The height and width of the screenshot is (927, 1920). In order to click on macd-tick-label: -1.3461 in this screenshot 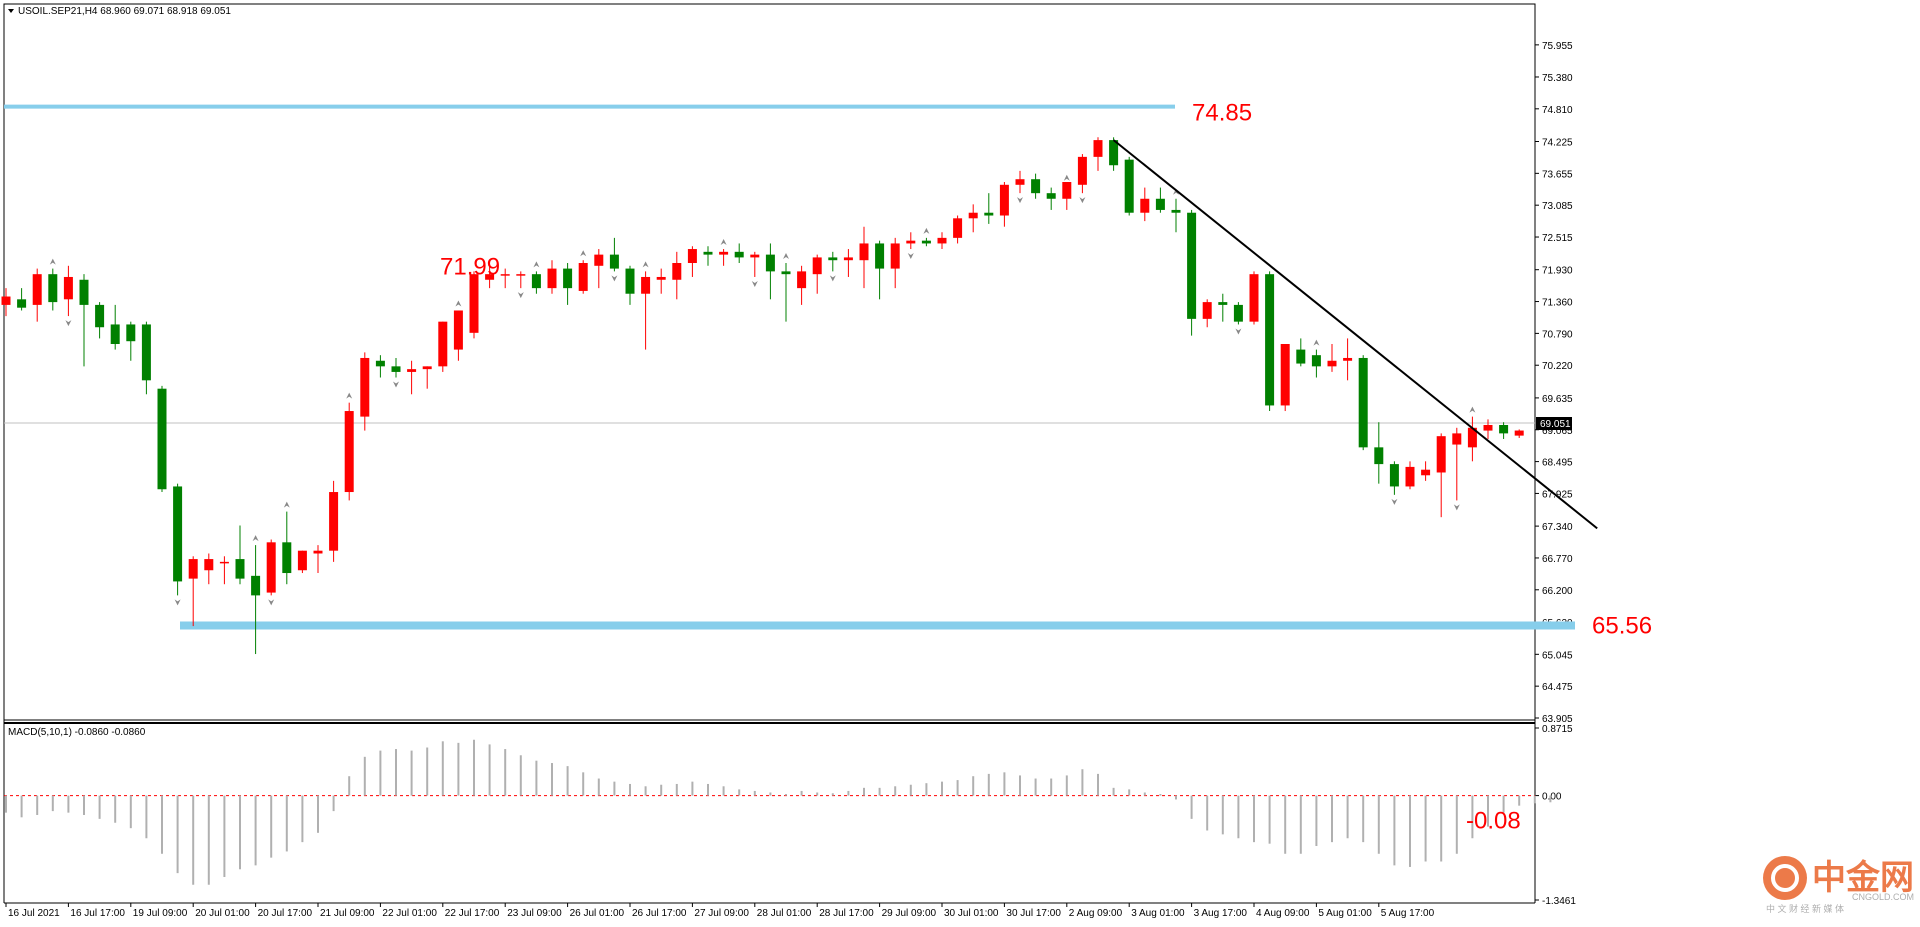, I will do `click(1559, 901)`.